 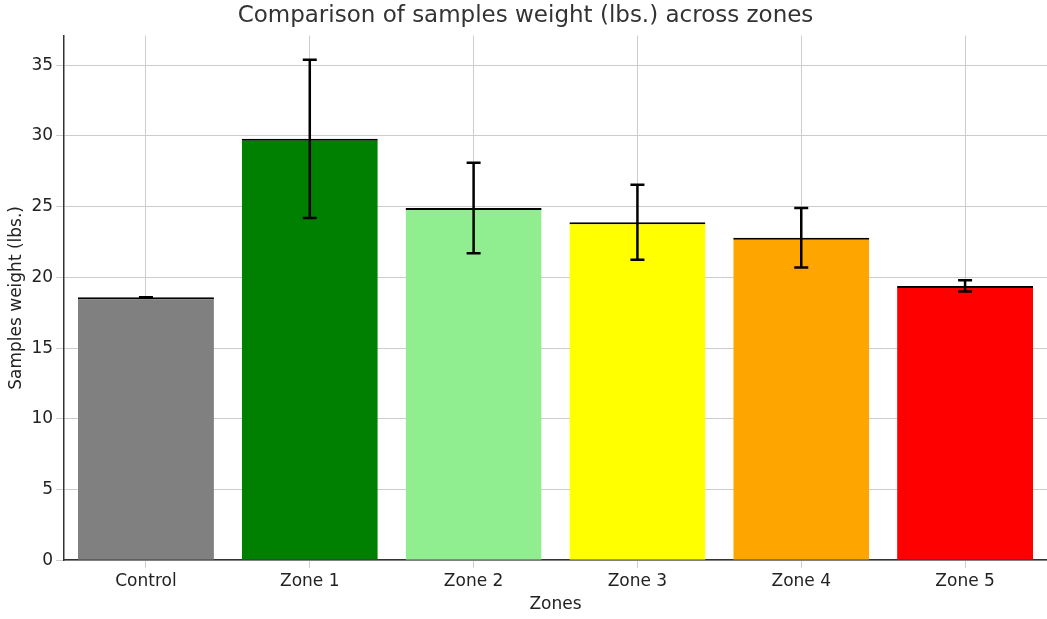 What do you see at coordinates (555, 603) in the screenshot?
I see `x-axis-title: Zones` at bounding box center [555, 603].